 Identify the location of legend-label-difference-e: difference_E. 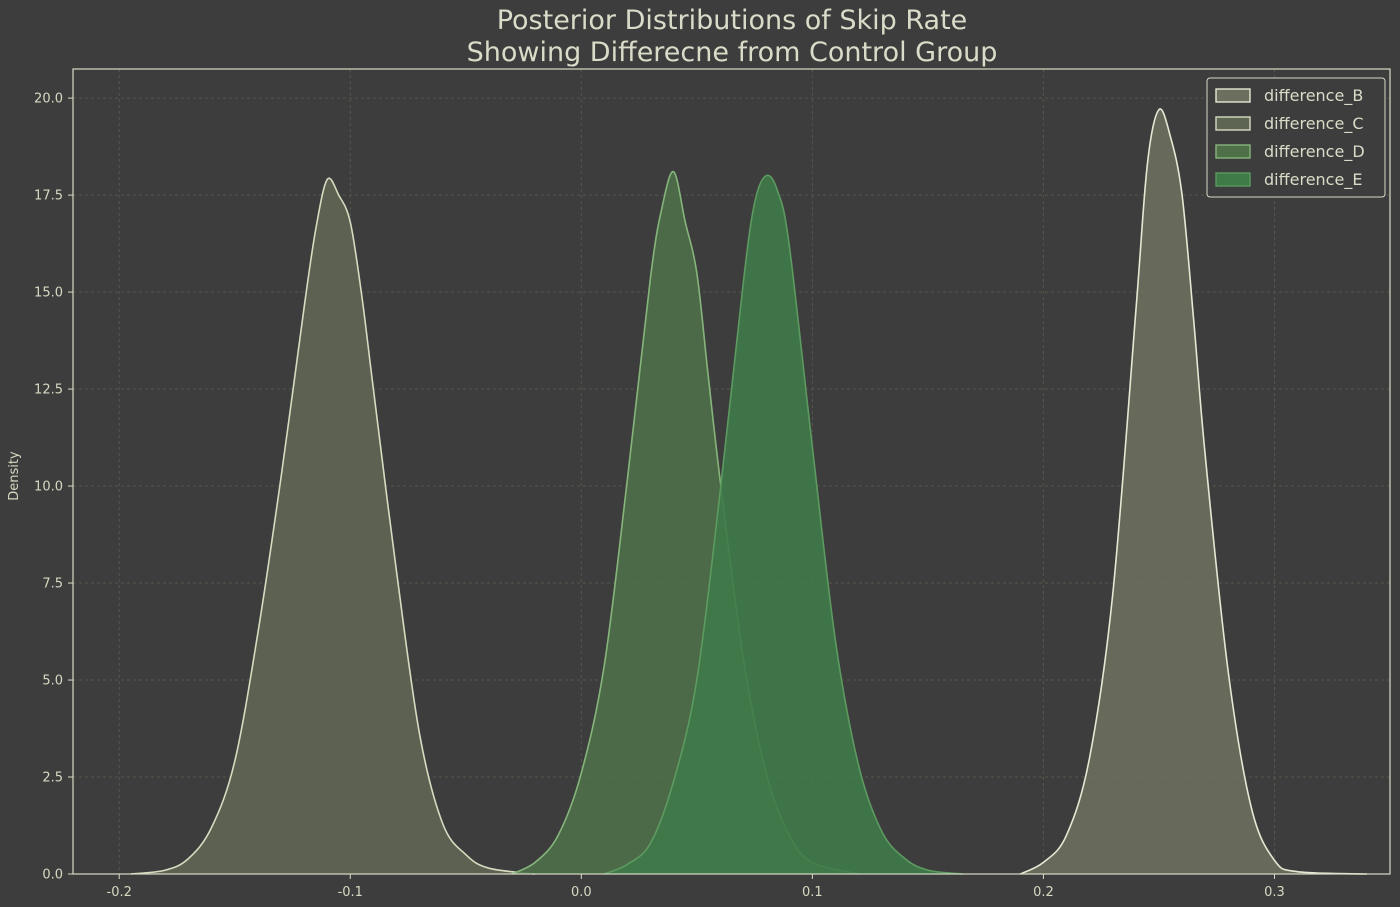
(1313, 180).